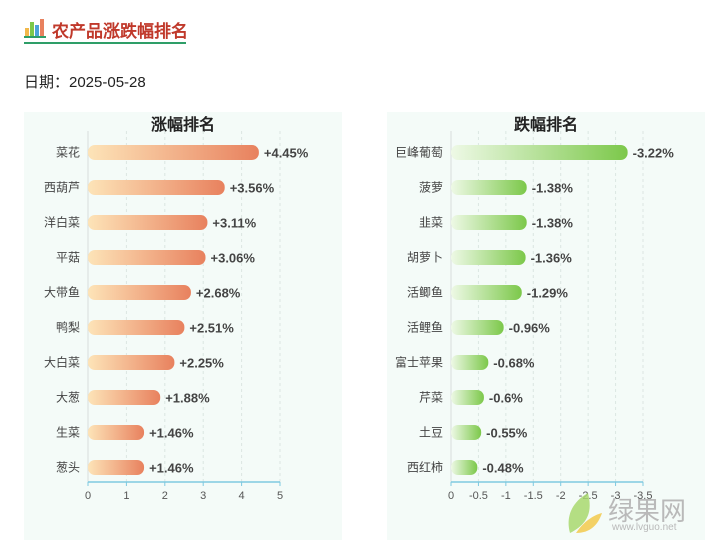 Image resolution: width=718 pixels, height=549 pixels. I want to click on page-header: 农产品涨跌幅排名, so click(109, 30).